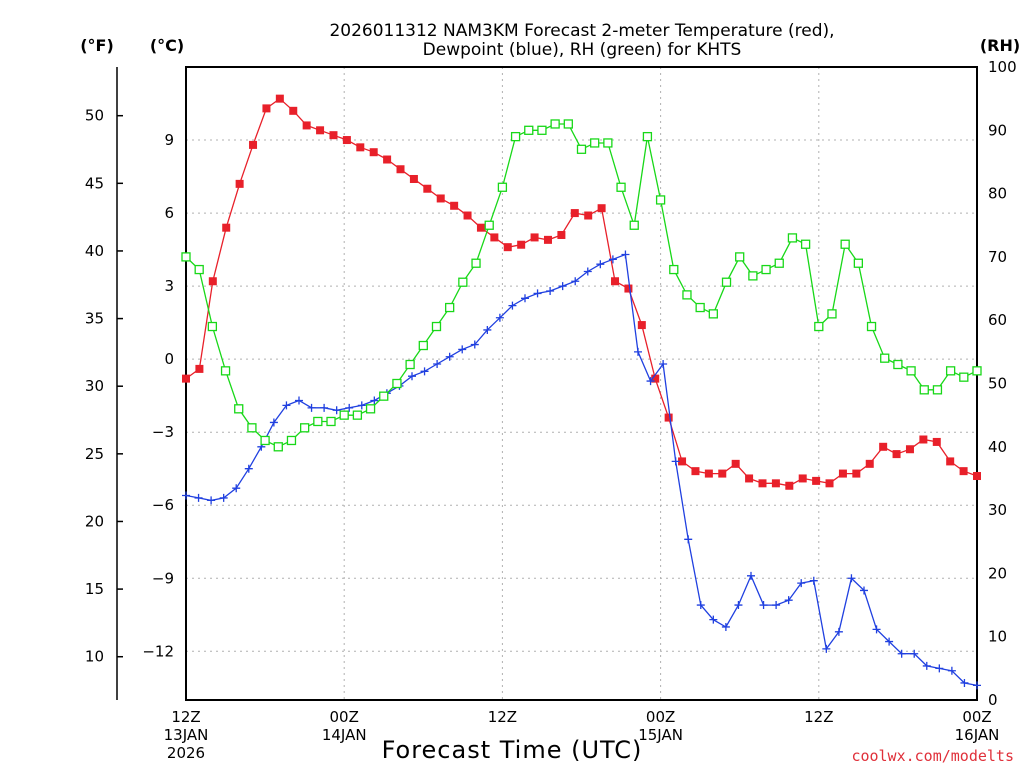 The height and width of the screenshot is (768, 1024). What do you see at coordinates (94, 386) in the screenshot?
I see `fahrenheit-tick-label: 30` at bounding box center [94, 386].